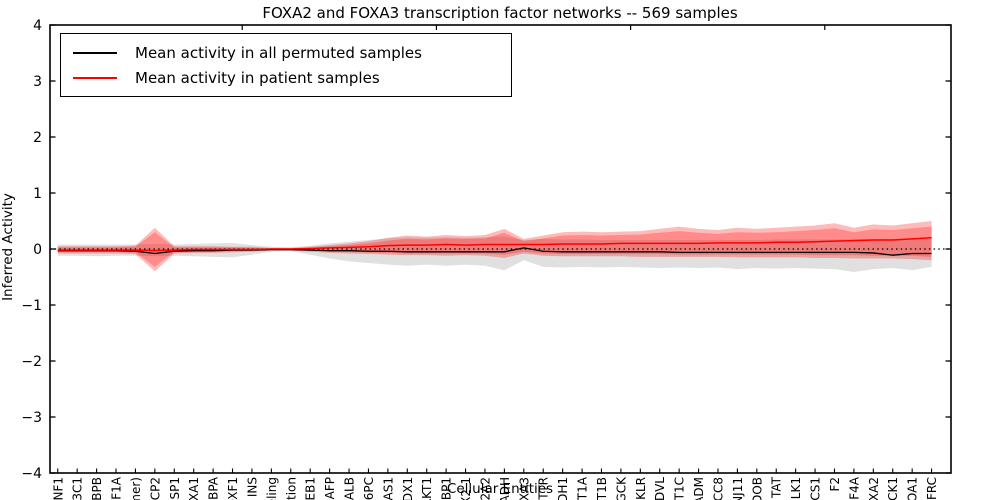 The image size is (1000, 500). Describe the element at coordinates (738, 488) in the screenshot. I see `x-tick-label: KCNJ11` at that location.